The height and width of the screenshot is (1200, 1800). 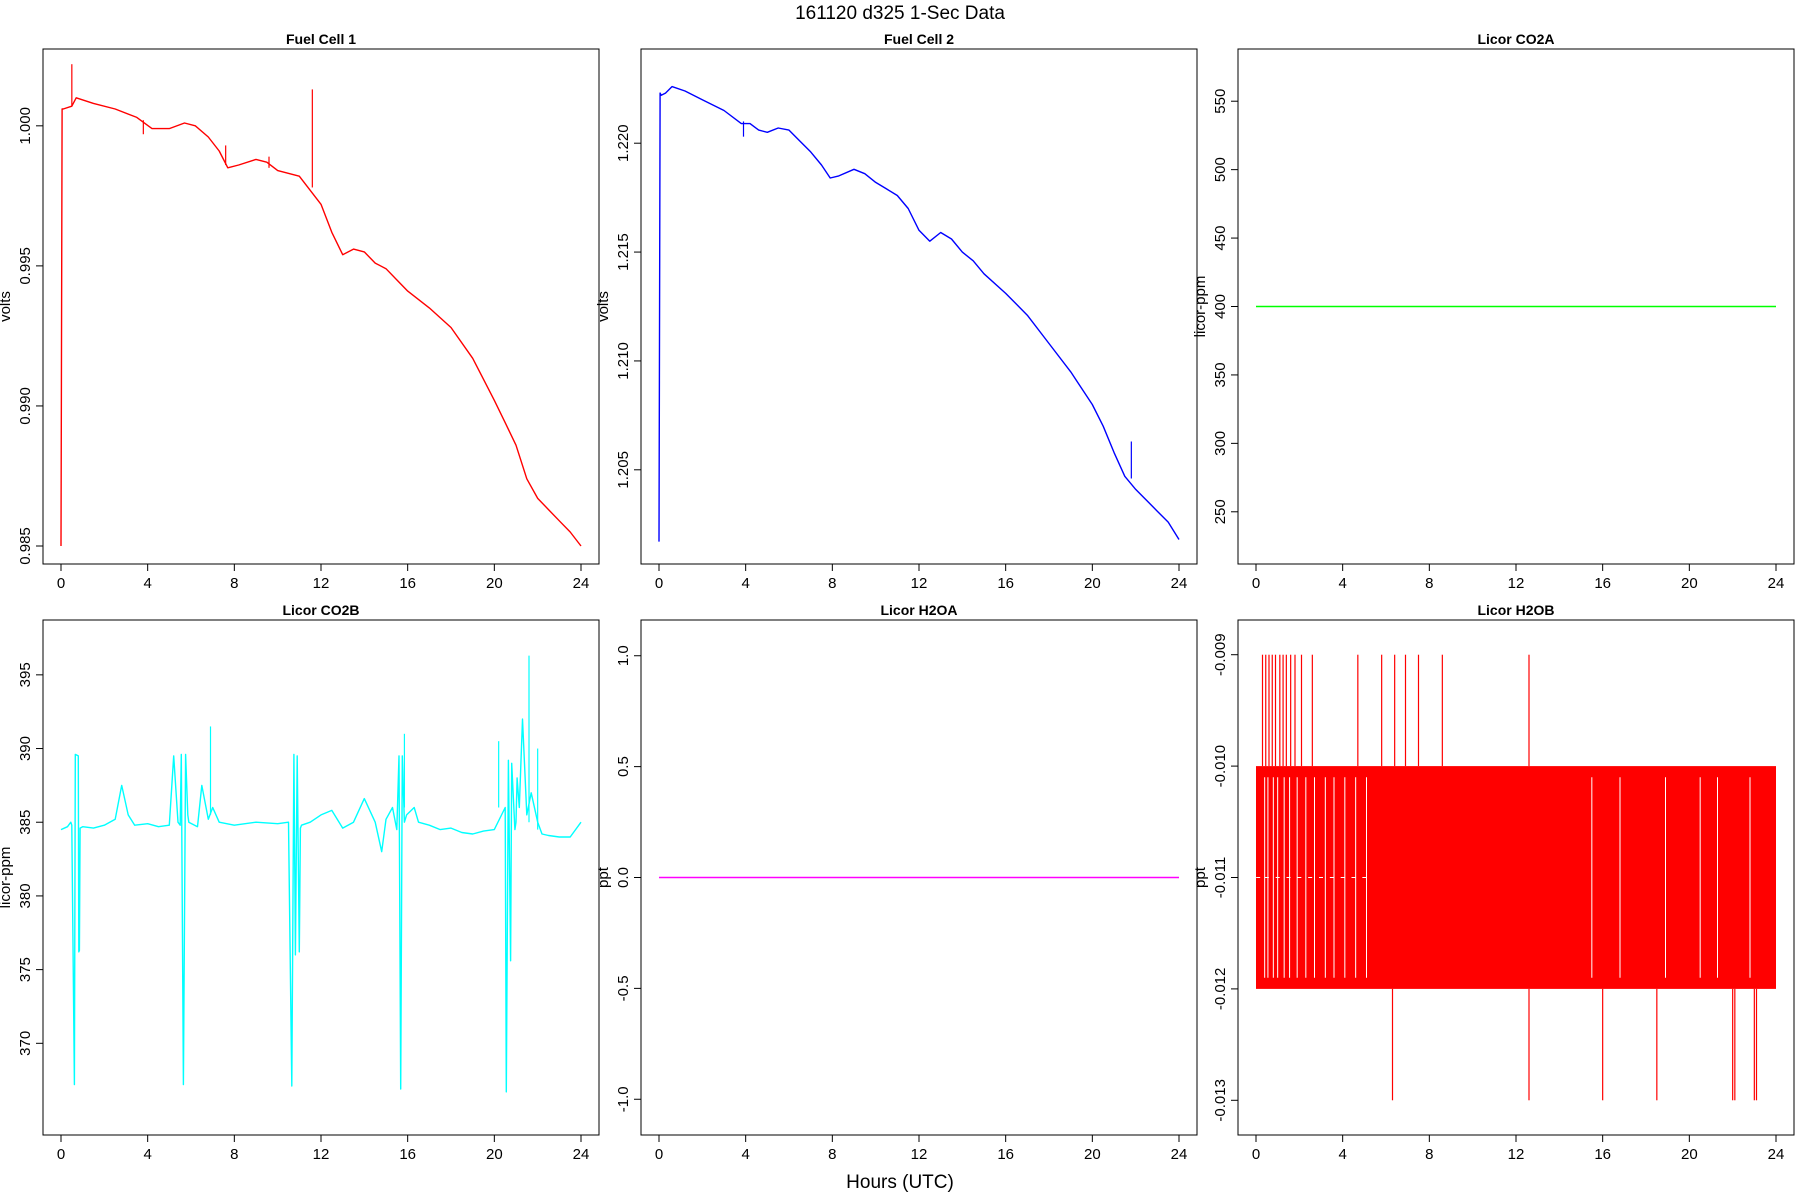 What do you see at coordinates (25, 1043) in the screenshot?
I see `y-tick-label: 370` at bounding box center [25, 1043].